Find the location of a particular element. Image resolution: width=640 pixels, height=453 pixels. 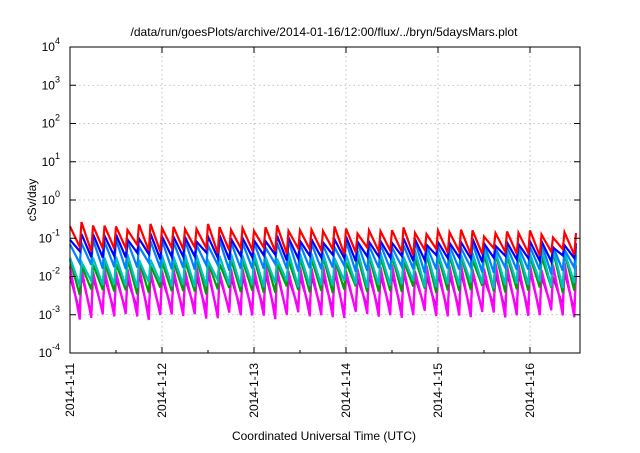

y-tick-label: 10⁴ is located at coordinates (51, 45).